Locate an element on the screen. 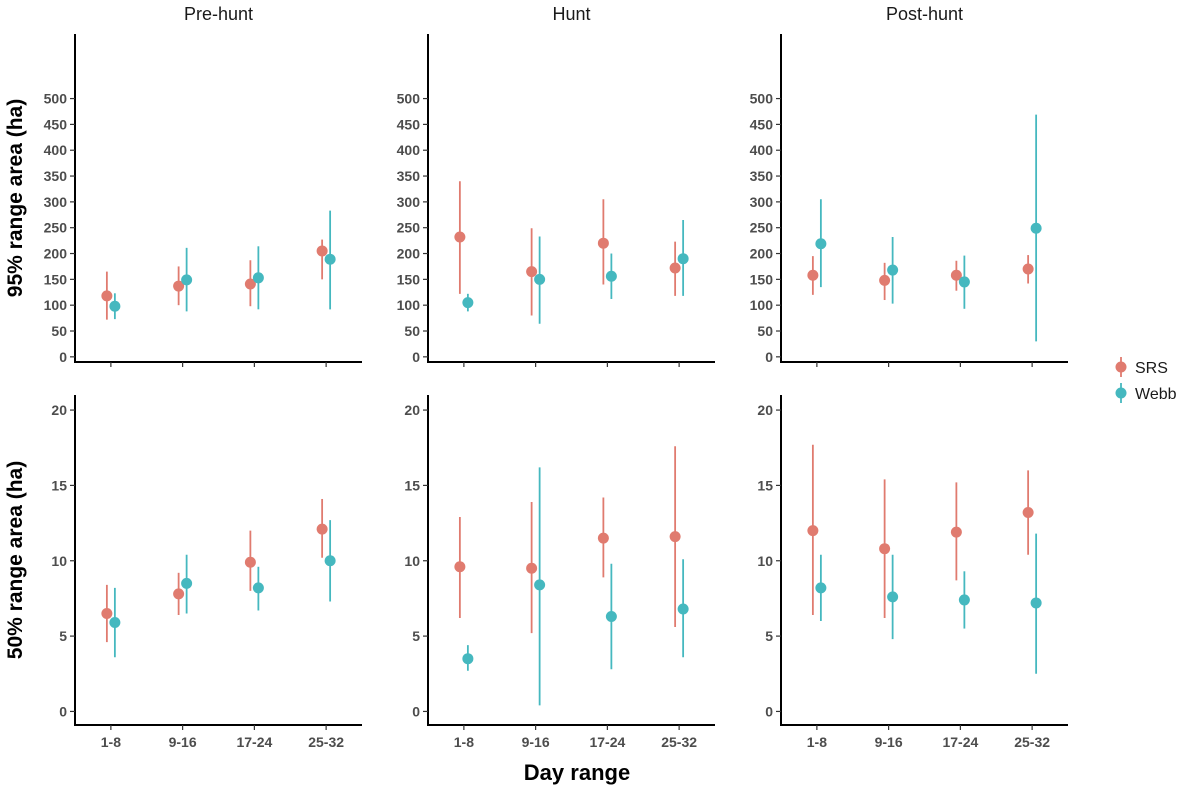 This screenshot has height=788, width=1200. legend-key-srs is located at coordinates (1121, 367).